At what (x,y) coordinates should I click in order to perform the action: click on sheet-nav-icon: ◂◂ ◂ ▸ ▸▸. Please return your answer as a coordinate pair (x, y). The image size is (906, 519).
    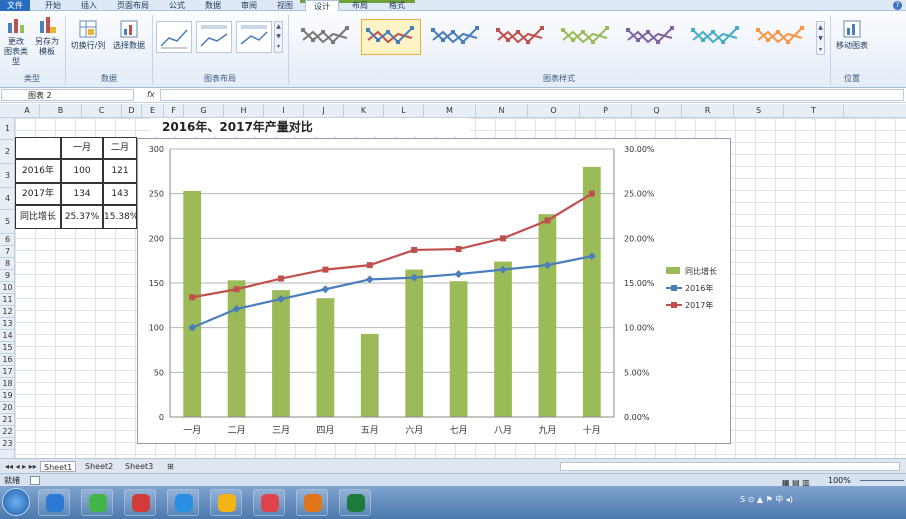
    Looking at the image, I should click on (21, 466).